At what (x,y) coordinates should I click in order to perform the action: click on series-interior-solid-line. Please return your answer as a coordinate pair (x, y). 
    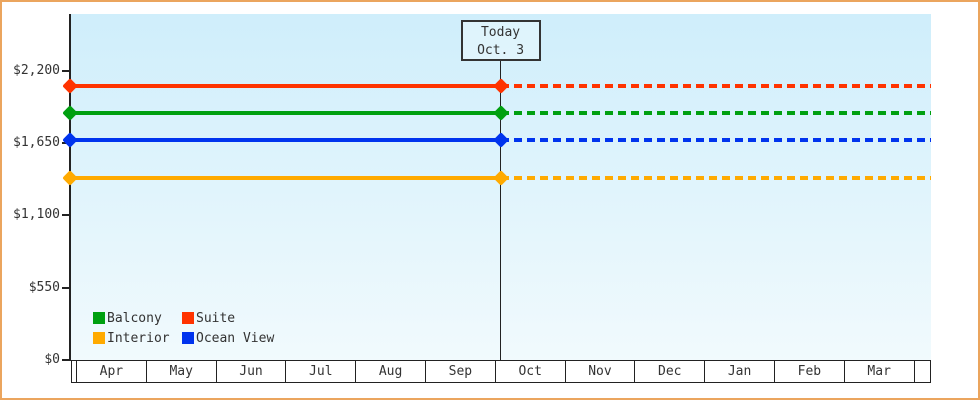
    Looking at the image, I should click on (286, 178).